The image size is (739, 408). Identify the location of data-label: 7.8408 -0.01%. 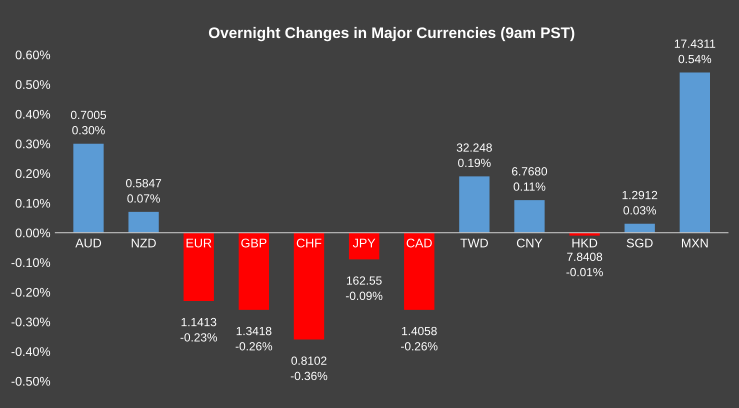
(584, 264).